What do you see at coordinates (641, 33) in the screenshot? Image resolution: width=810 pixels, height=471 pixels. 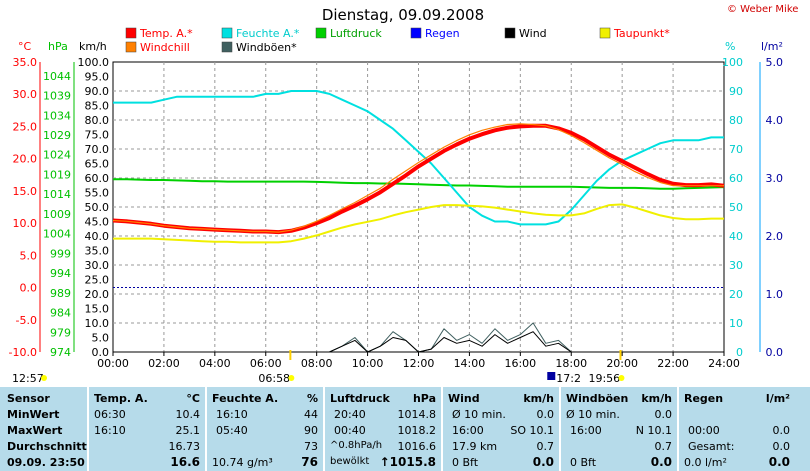 I see `legend-label: Taupunkt*` at bounding box center [641, 33].